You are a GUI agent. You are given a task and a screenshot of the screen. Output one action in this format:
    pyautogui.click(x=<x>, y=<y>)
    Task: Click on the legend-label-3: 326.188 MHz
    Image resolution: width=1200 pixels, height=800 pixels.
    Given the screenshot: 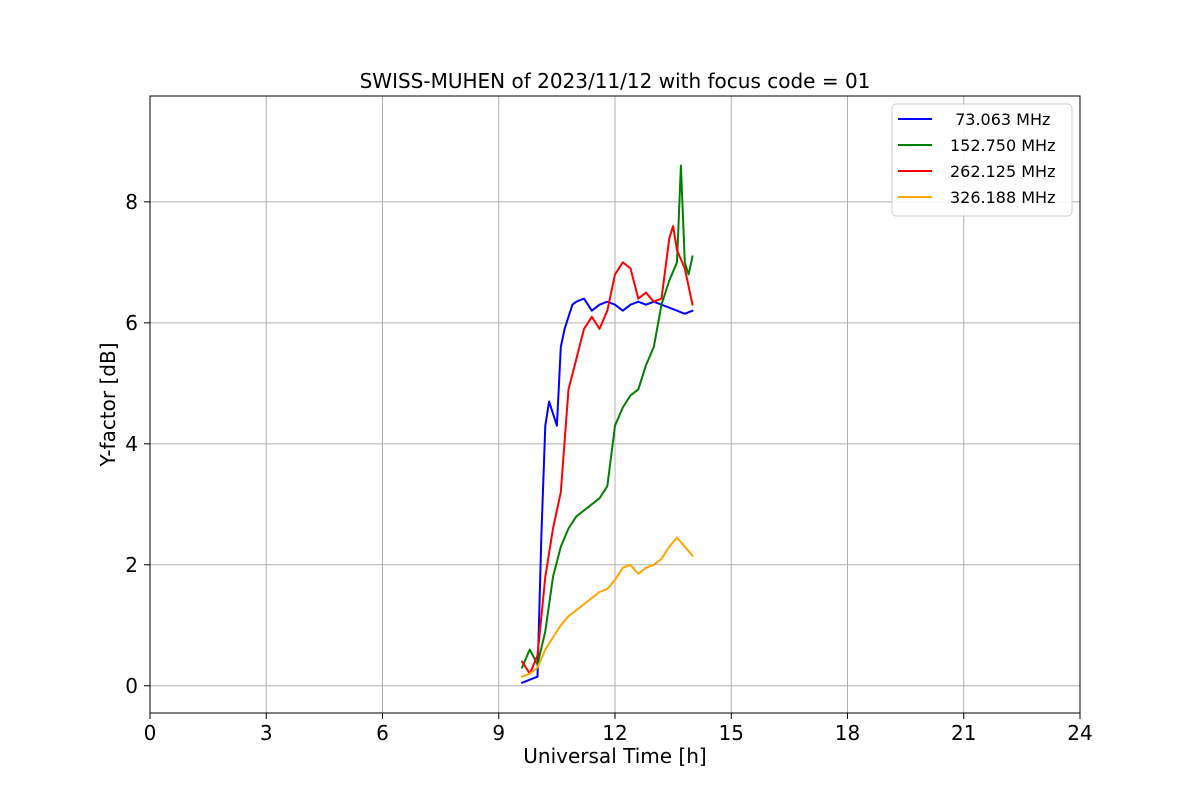 What is the action you would take?
    pyautogui.click(x=1002, y=197)
    